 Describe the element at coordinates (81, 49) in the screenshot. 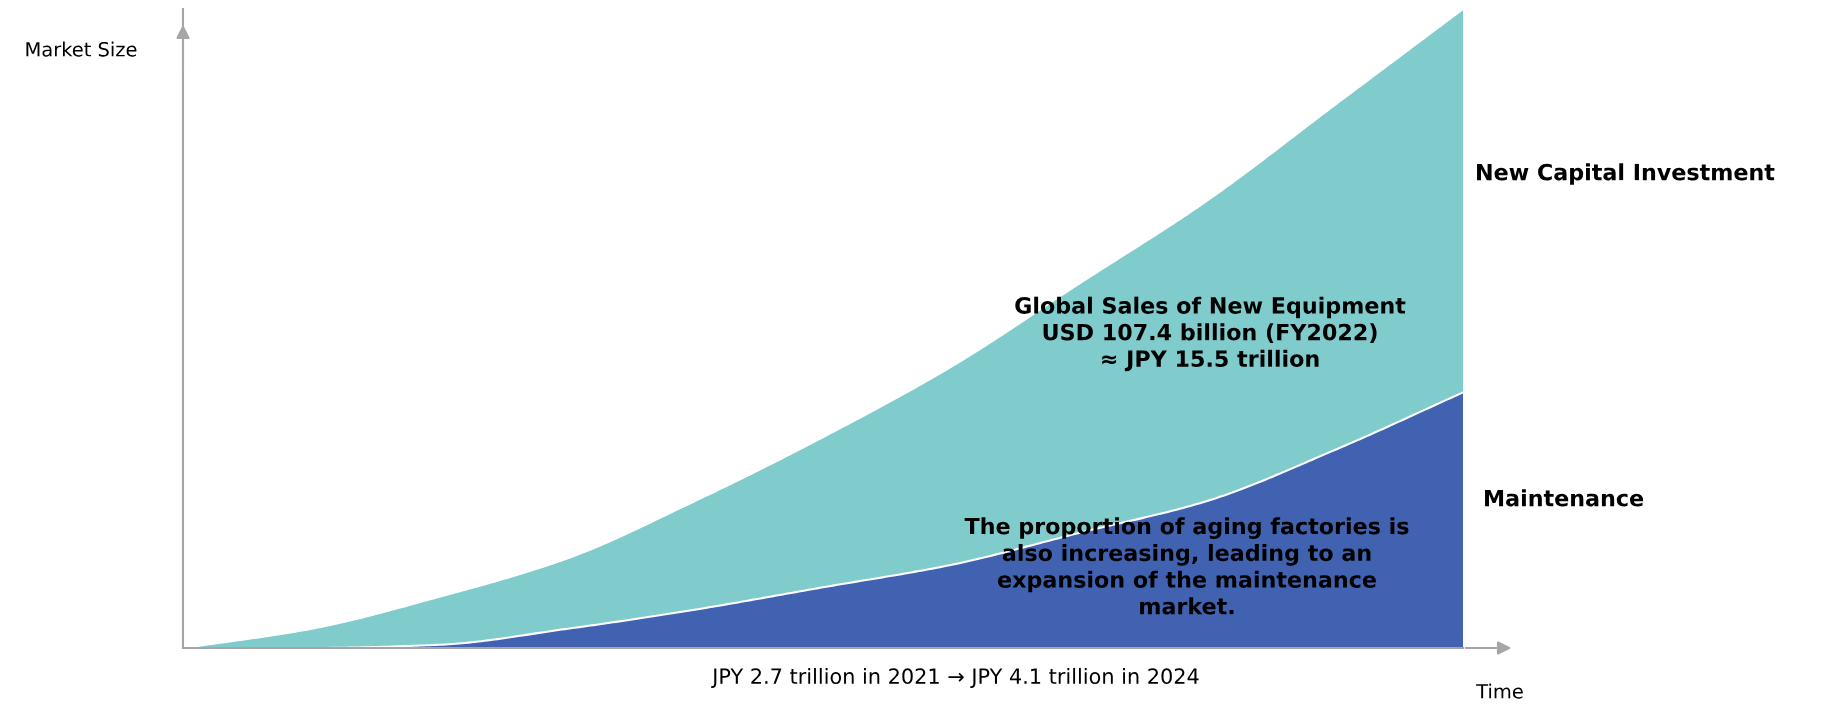

I see `y-axis-title: Market Size` at that location.